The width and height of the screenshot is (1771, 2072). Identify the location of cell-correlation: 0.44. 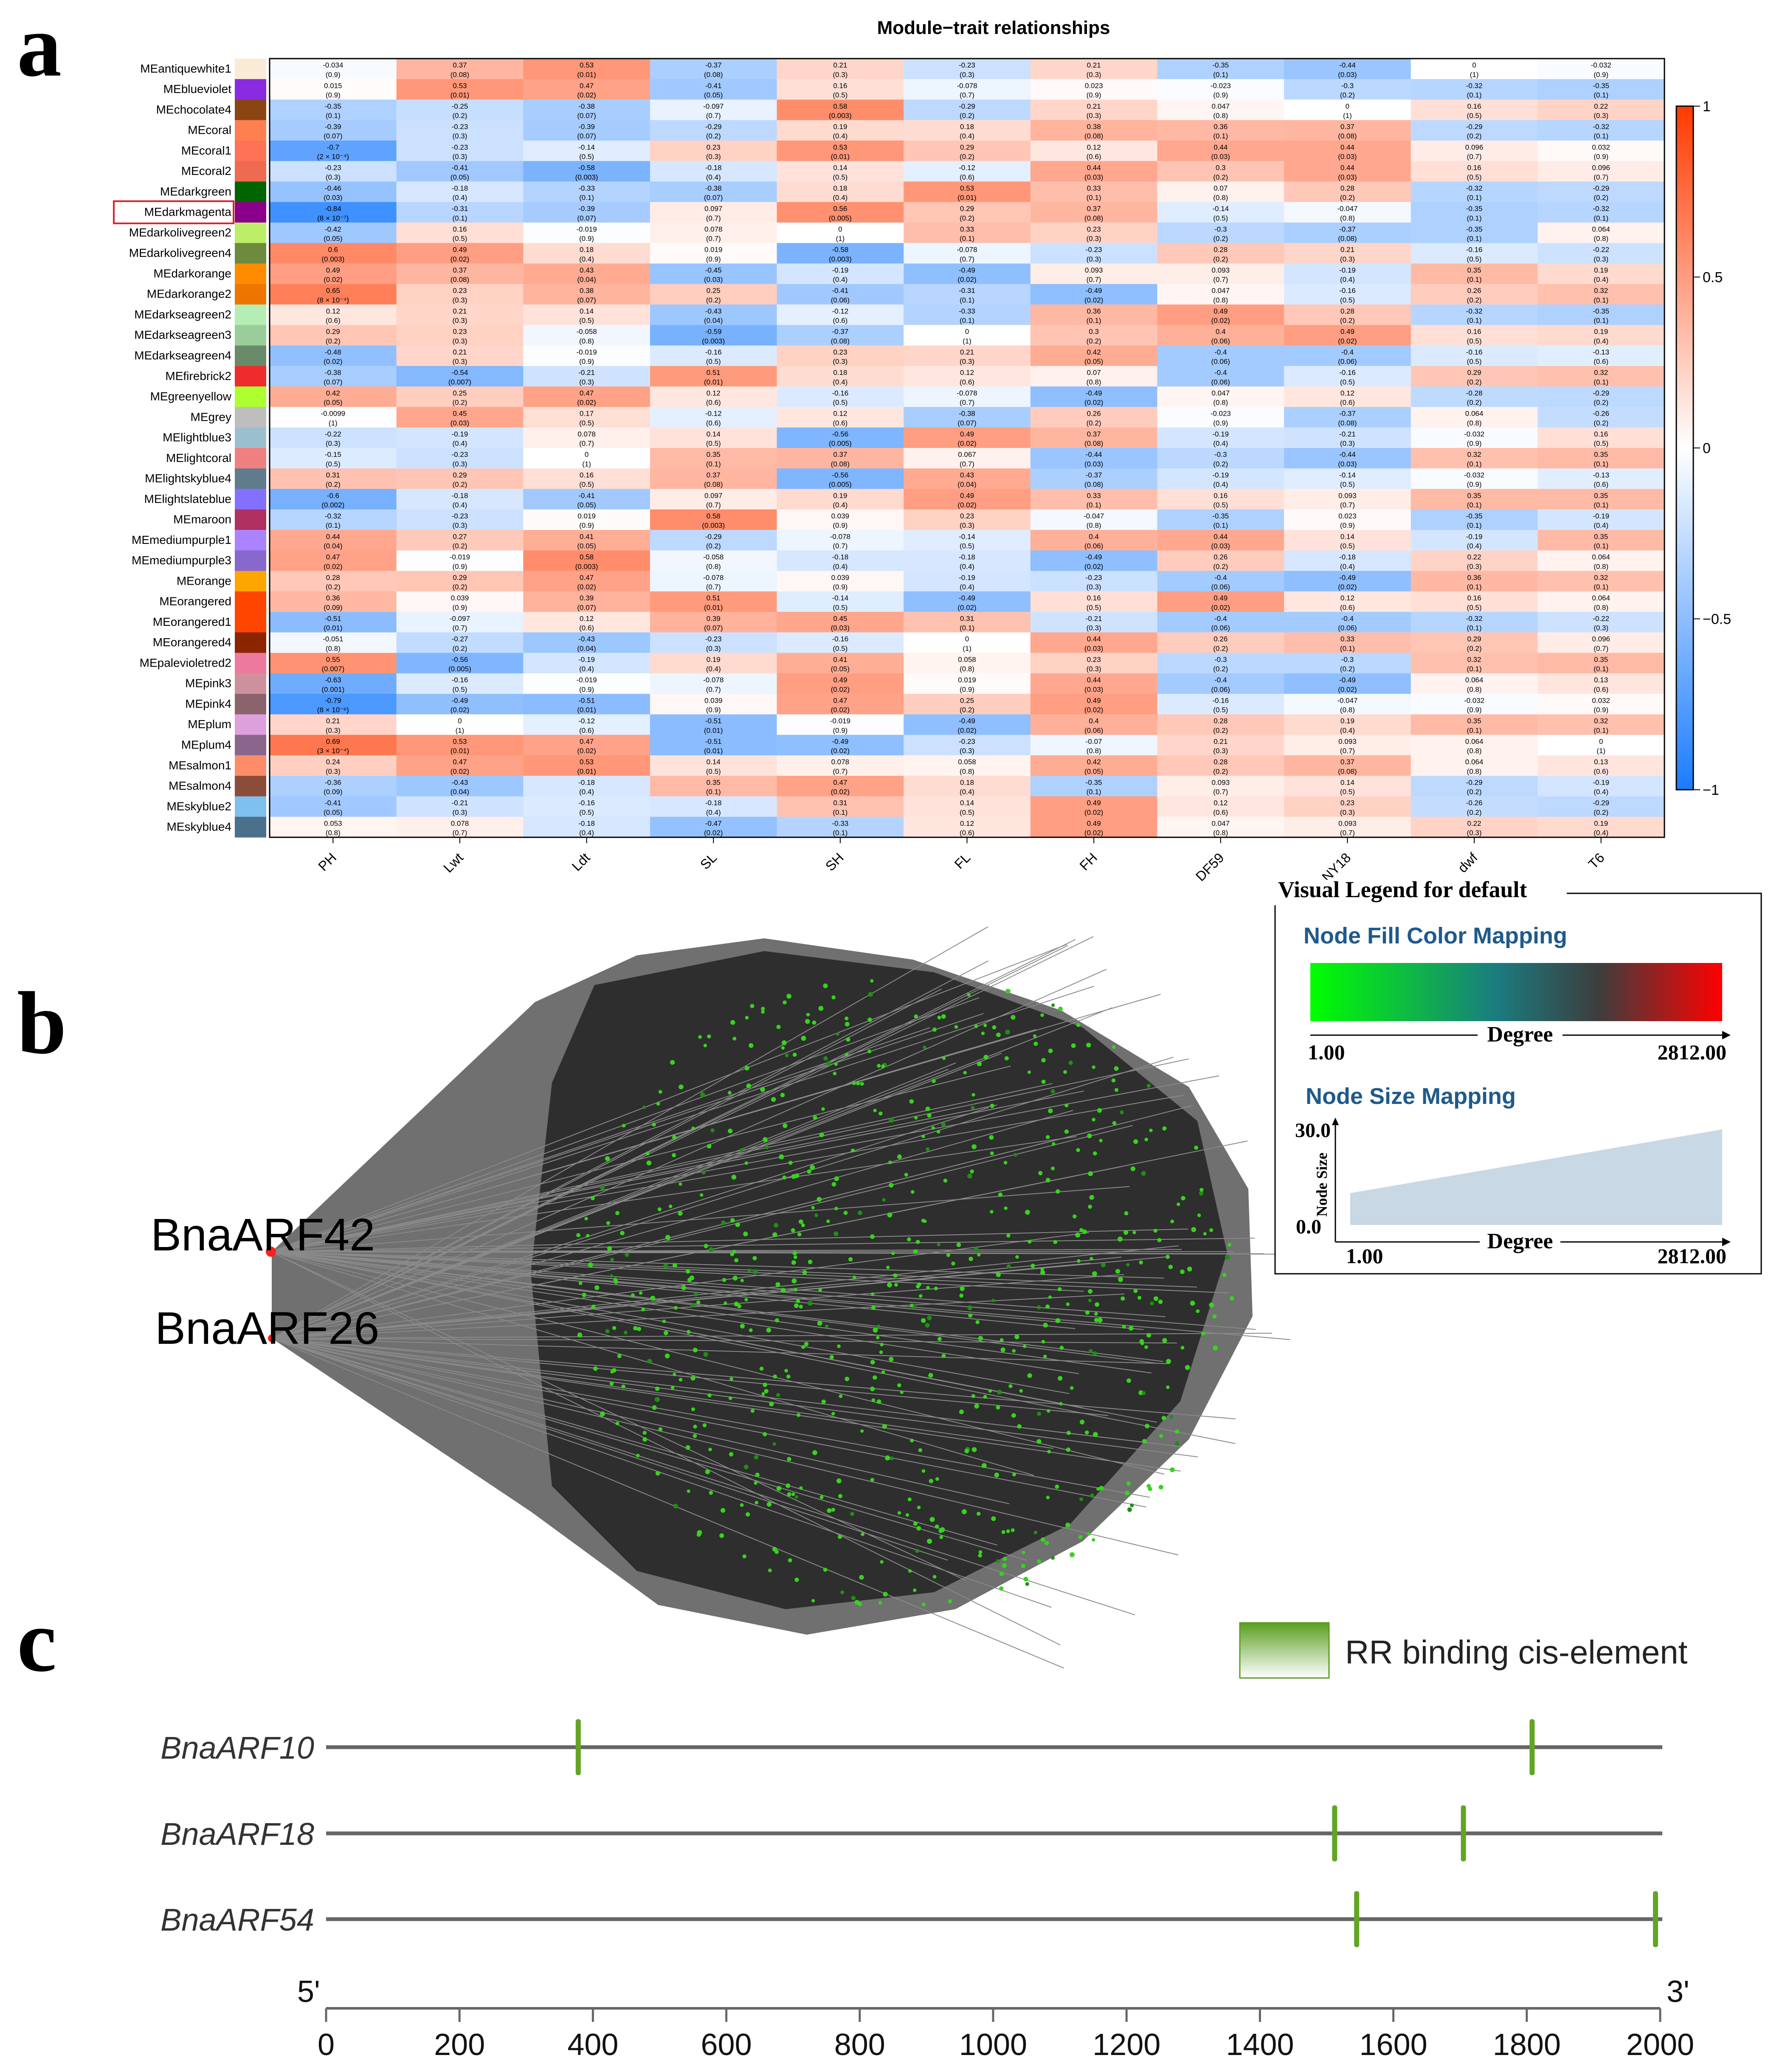
(1221, 536).